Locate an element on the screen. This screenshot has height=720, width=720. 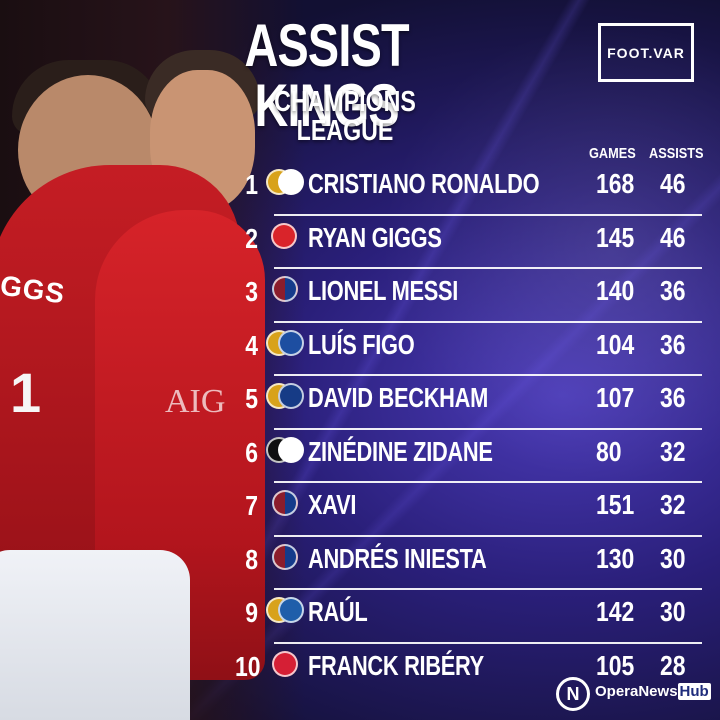
player-name: ZINÉDINE ZIDANE is located at coordinates (400, 451).